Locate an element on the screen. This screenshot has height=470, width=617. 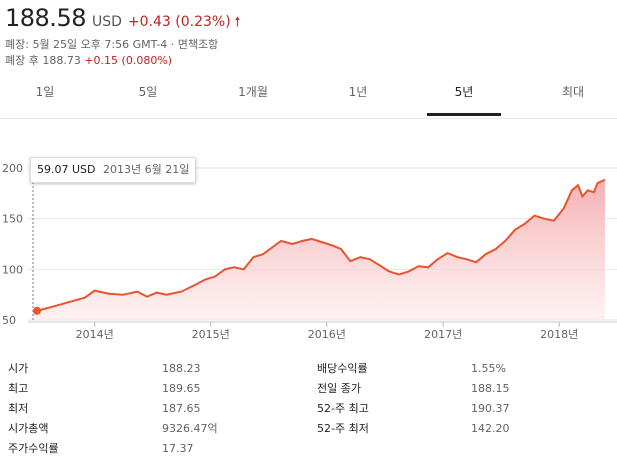
after-hours-change: +0.15 (0.080%) is located at coordinates (128, 60).